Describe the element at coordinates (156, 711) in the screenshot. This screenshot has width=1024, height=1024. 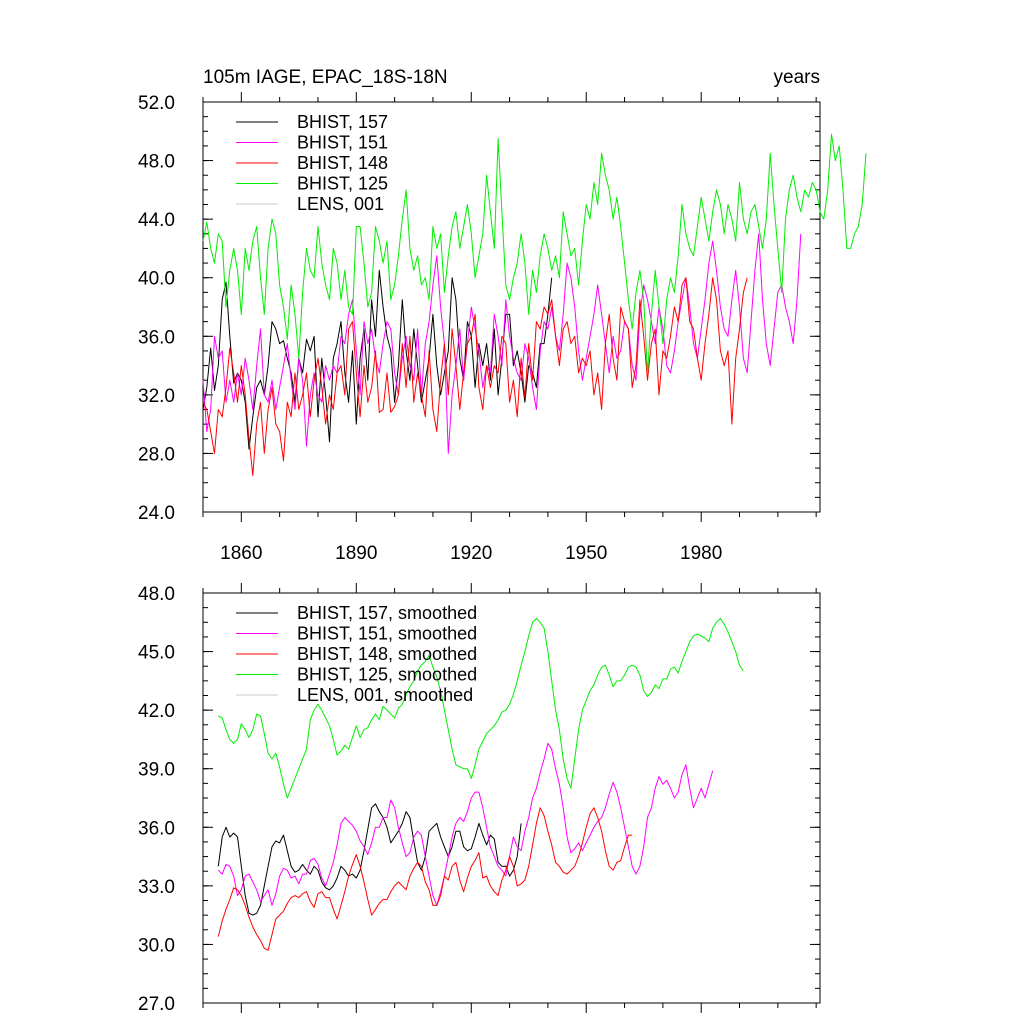
I see `y-tick-label: 42.0` at that location.